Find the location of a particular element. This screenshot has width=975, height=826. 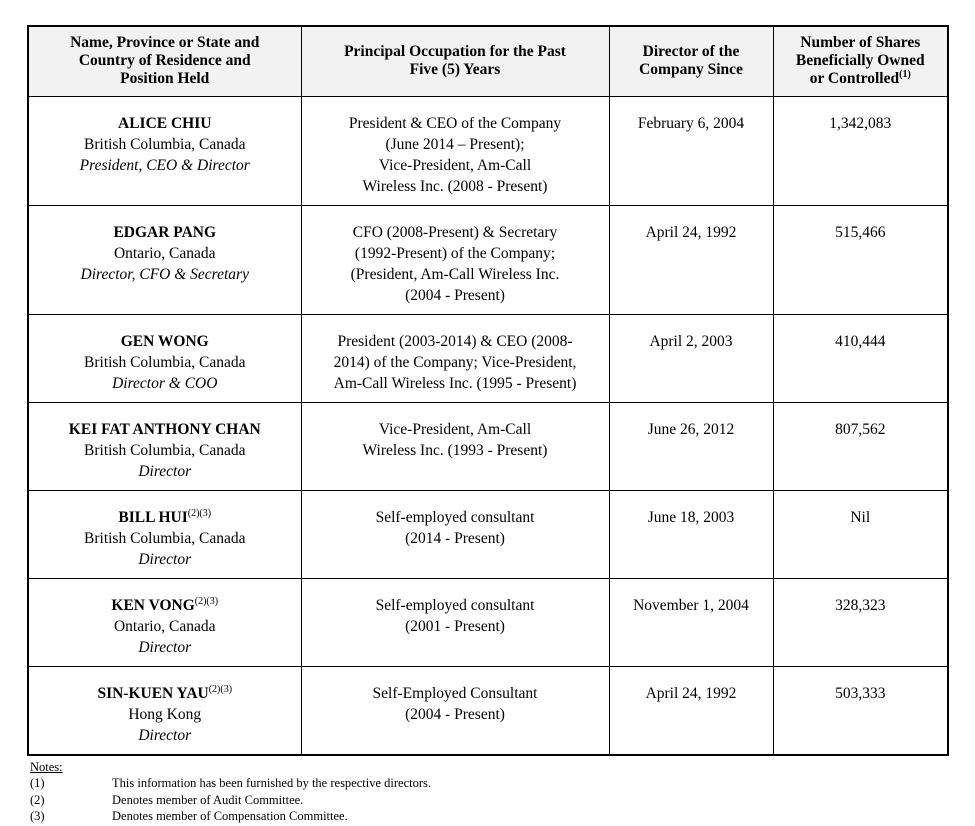

shares-count: 1,342,083 is located at coordinates (860, 123).